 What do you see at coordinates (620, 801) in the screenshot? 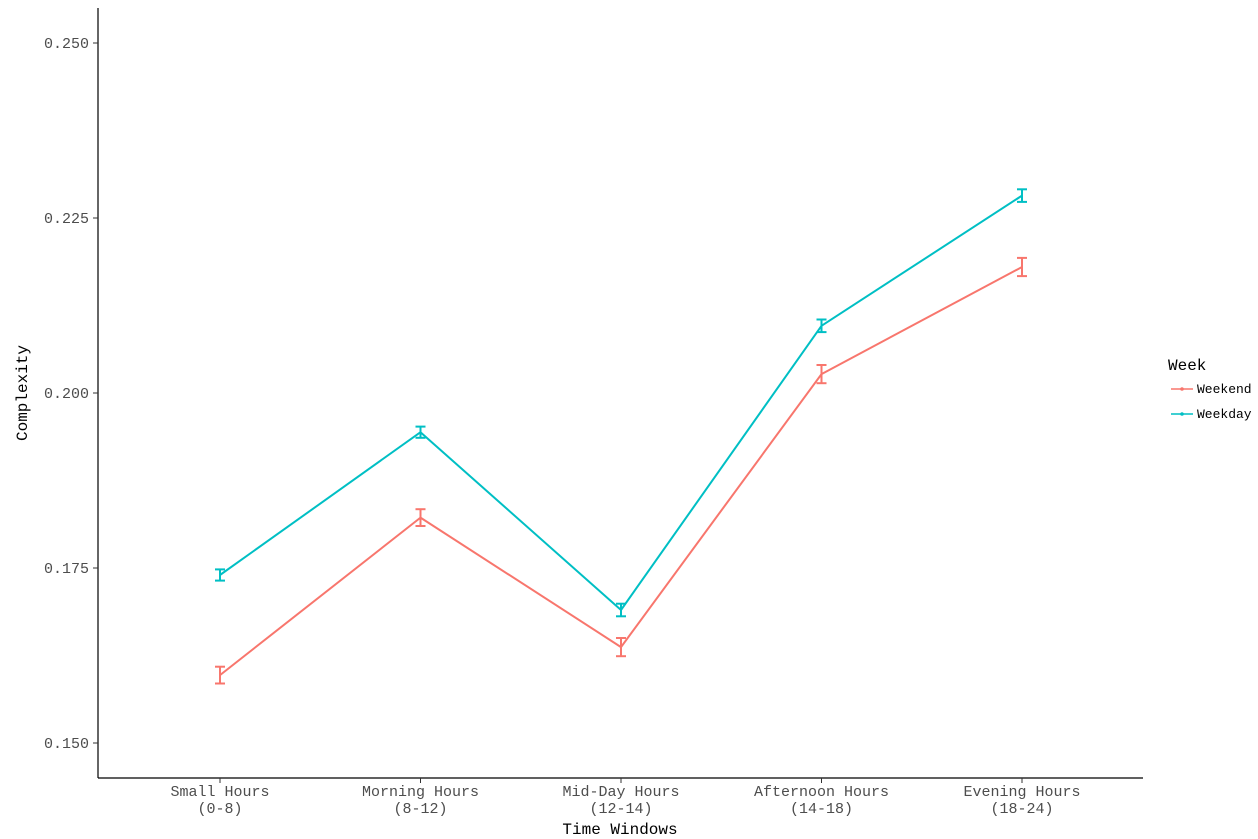
I see `x-tick-label: Mid-Day Hours (12-14)` at bounding box center [620, 801].